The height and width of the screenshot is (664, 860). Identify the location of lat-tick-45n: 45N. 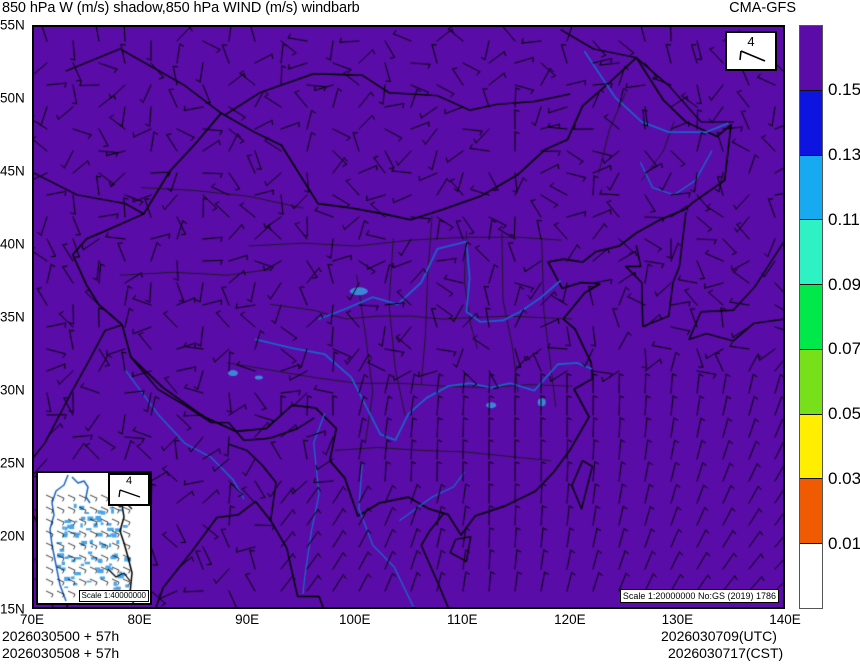
(12, 171).